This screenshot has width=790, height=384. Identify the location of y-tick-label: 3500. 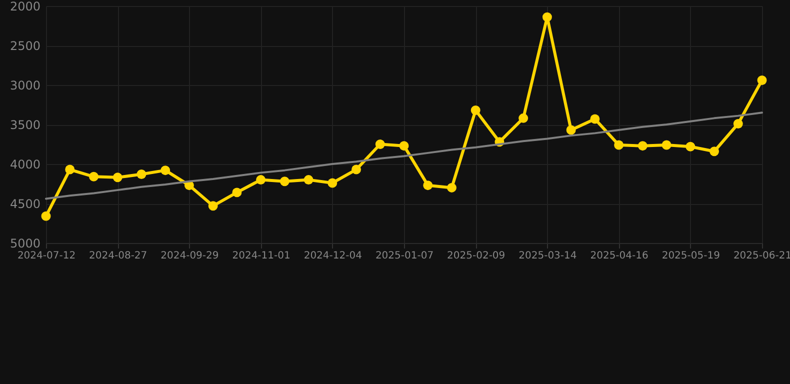
(25, 125).